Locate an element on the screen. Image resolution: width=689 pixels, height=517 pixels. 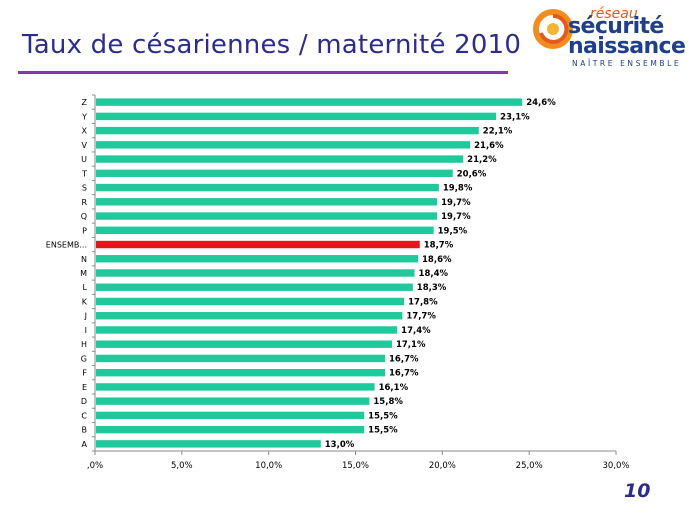
value-label: 18,7% is located at coordinates (439, 246).